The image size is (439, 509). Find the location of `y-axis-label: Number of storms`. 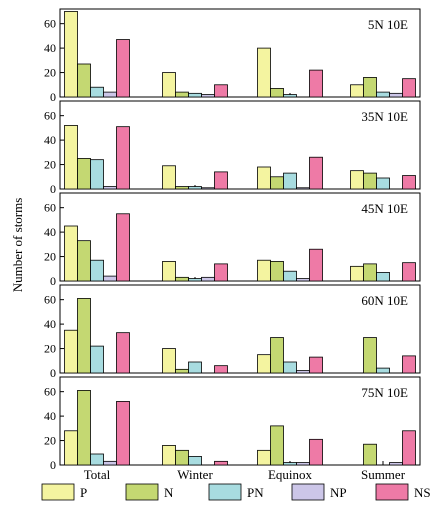

y-axis-label: Number of storms is located at coordinates (17, 245).